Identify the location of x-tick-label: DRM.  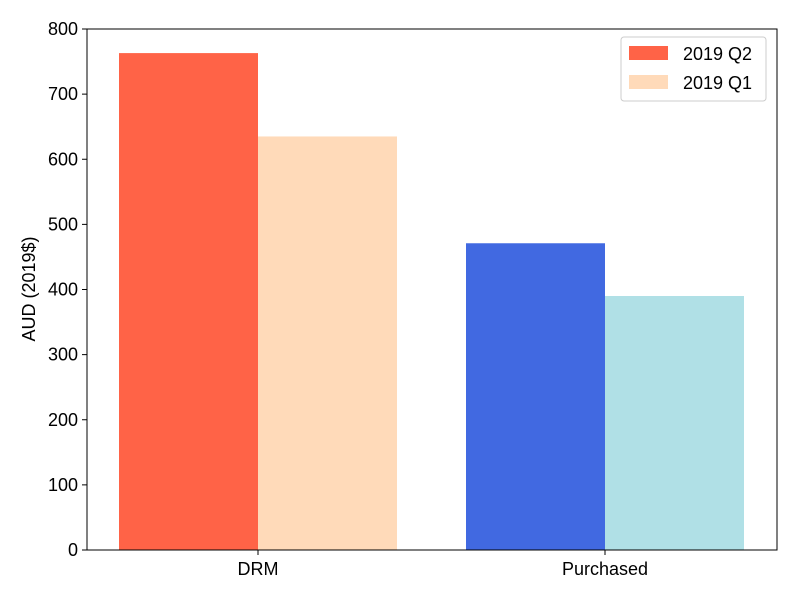
(258, 569).